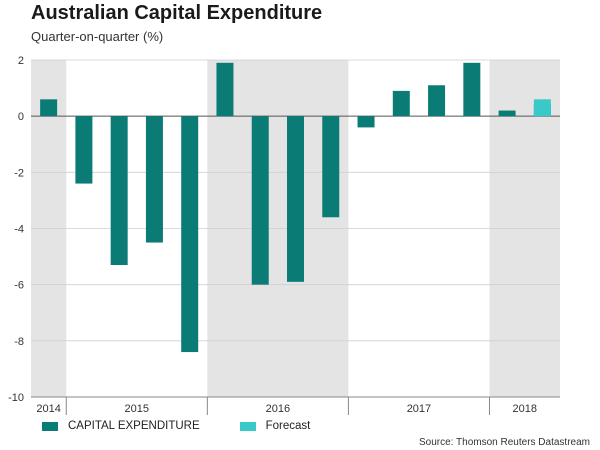 This screenshot has width=600, height=450. Describe the element at coordinates (50, 426) in the screenshot. I see `legend-swatch-capex` at that location.